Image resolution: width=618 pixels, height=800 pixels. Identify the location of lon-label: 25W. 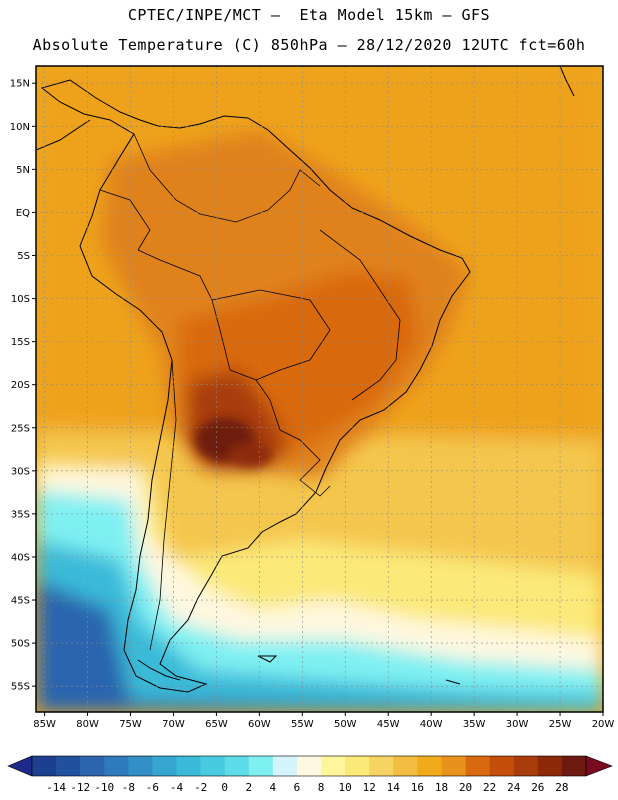
(560, 724).